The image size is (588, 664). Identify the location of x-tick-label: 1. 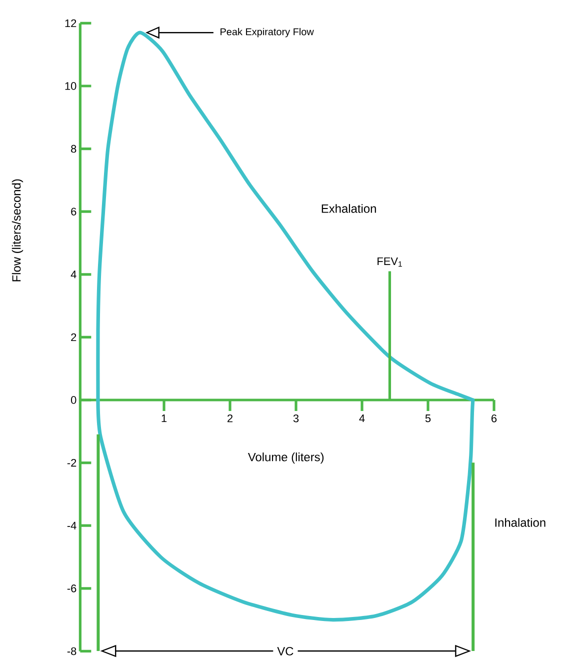
(164, 418).